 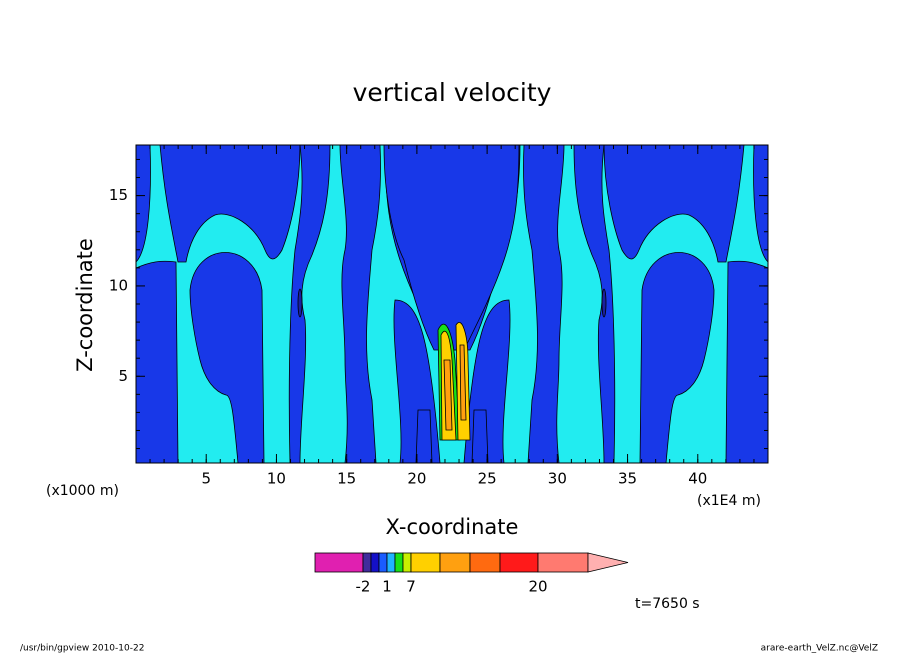 What do you see at coordinates (118, 195) in the screenshot?
I see `y-tick-label: 15` at bounding box center [118, 195].